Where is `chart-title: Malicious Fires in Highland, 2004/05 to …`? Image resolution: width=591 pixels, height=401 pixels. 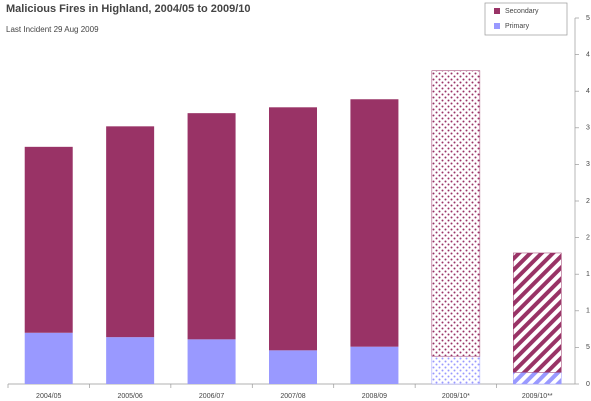 chart-title: Malicious Fires in Highland, 2004/05 to … is located at coordinates (128, 9).